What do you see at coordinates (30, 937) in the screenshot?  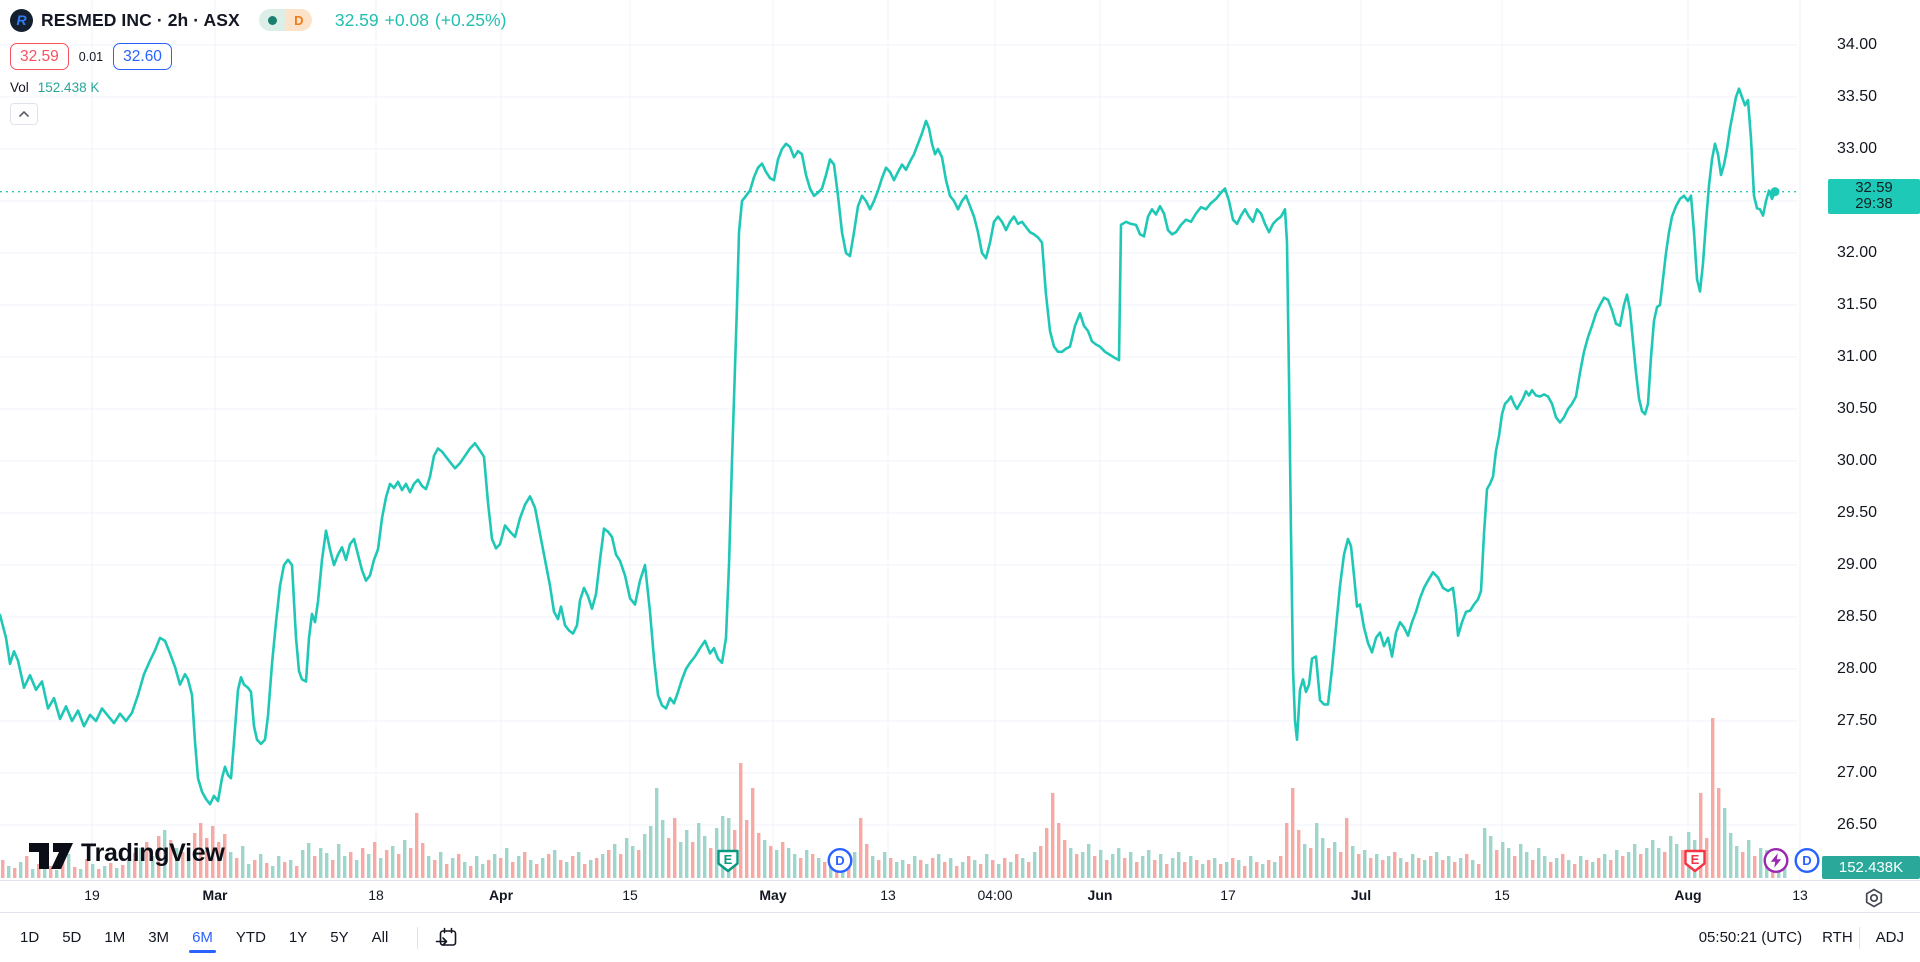 I see `range-button-1d: 1D` at bounding box center [30, 937].